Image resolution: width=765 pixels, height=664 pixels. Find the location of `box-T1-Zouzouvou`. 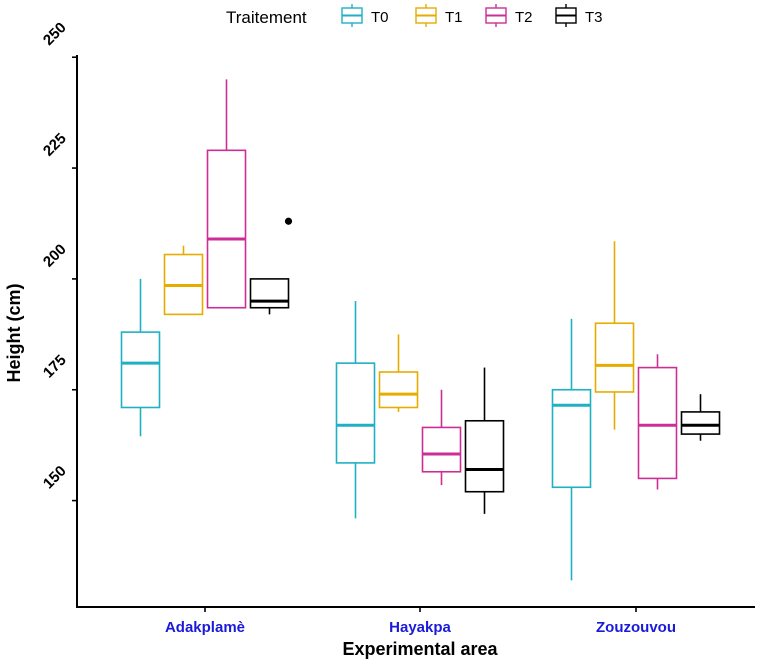

box-T1-Zouzouvou is located at coordinates (614, 335).